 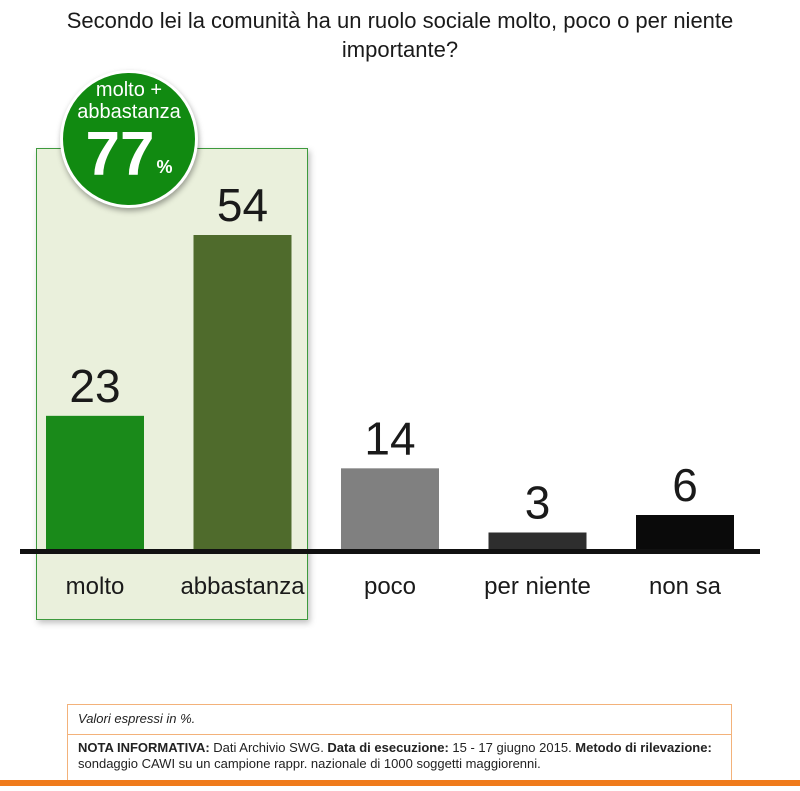 What do you see at coordinates (512, 747) in the screenshot?
I see `data-text: 15 - 17 giugno 2015.` at bounding box center [512, 747].